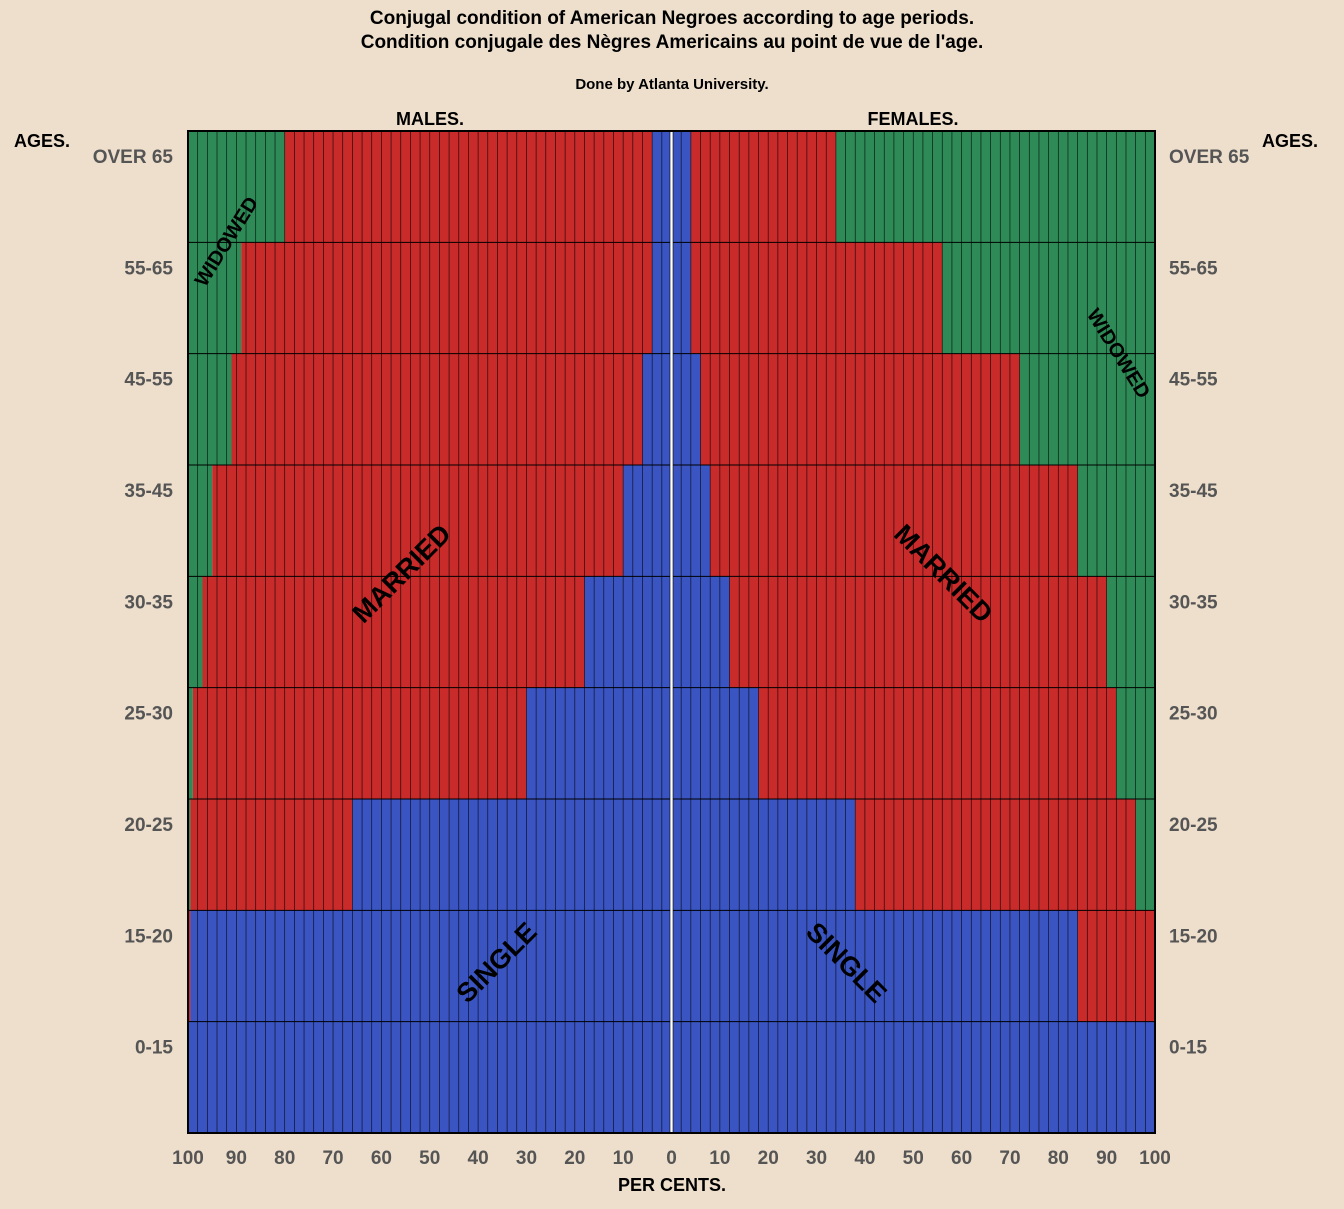 The height and width of the screenshot is (1209, 1344). What do you see at coordinates (148, 825) in the screenshot?
I see `age-label-left: 20-25` at bounding box center [148, 825].